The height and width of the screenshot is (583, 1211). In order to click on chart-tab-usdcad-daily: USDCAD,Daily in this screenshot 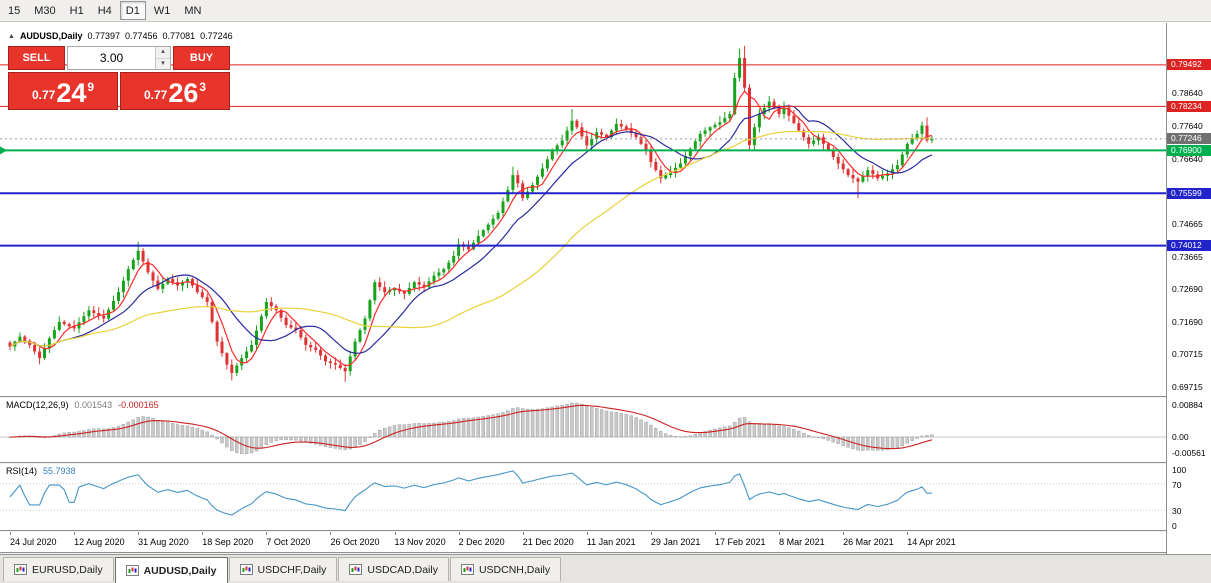, I will do `click(393, 569)`.